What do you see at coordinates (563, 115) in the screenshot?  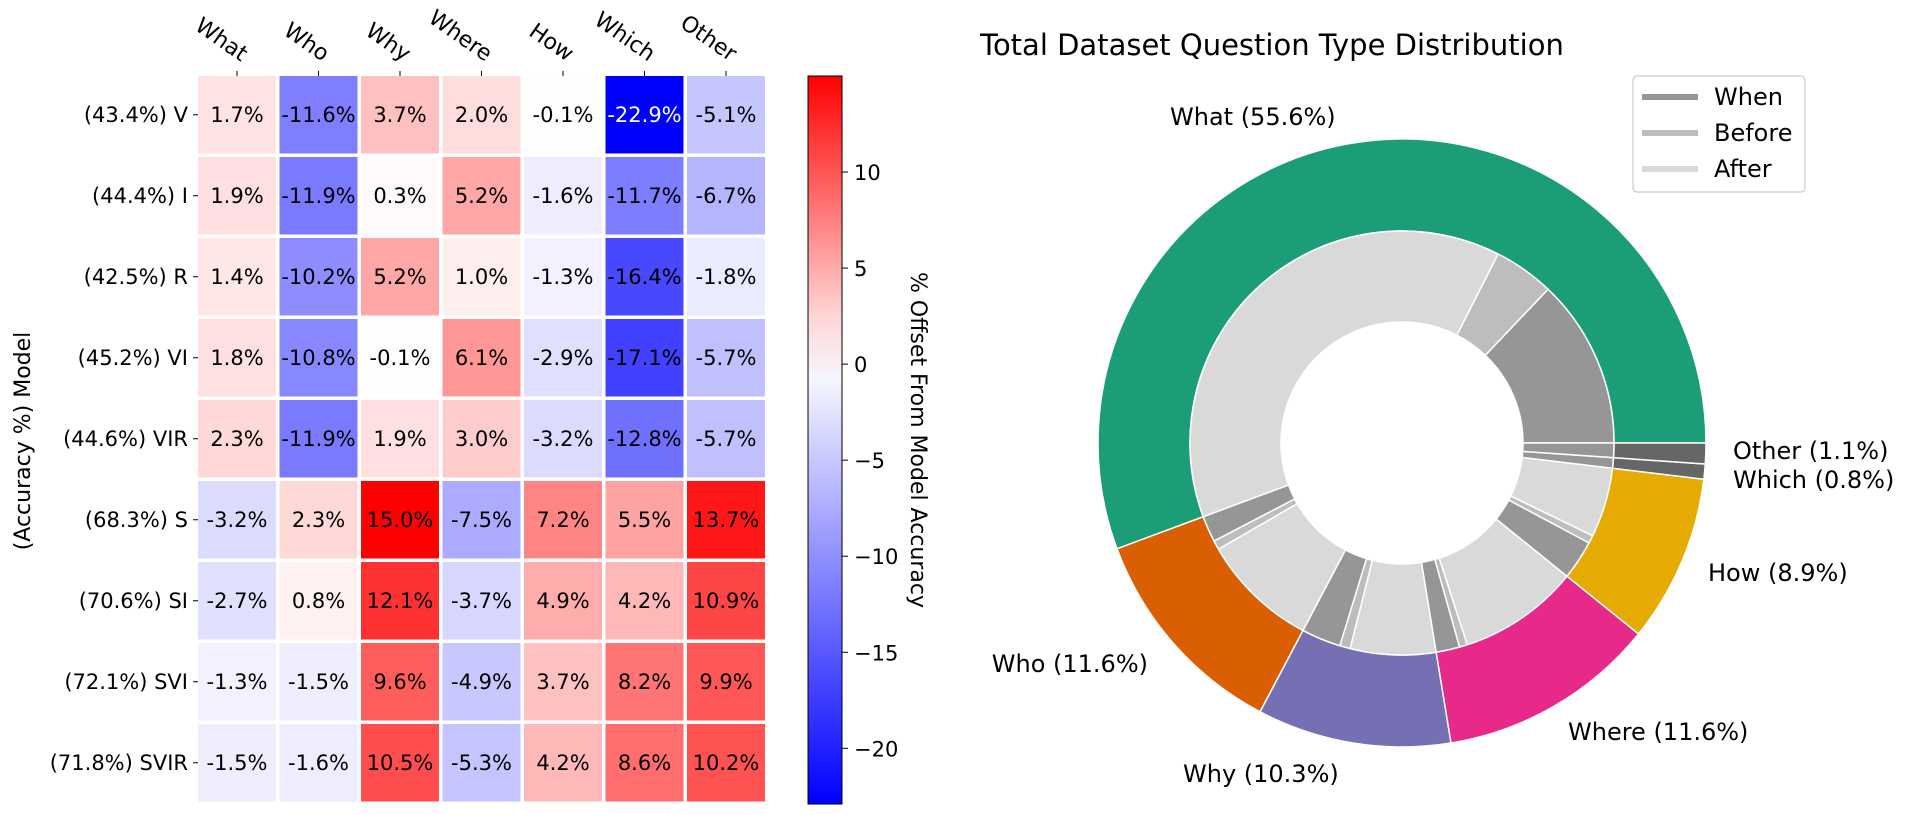 I see `heatmap-cell-label: -0.1%` at bounding box center [563, 115].